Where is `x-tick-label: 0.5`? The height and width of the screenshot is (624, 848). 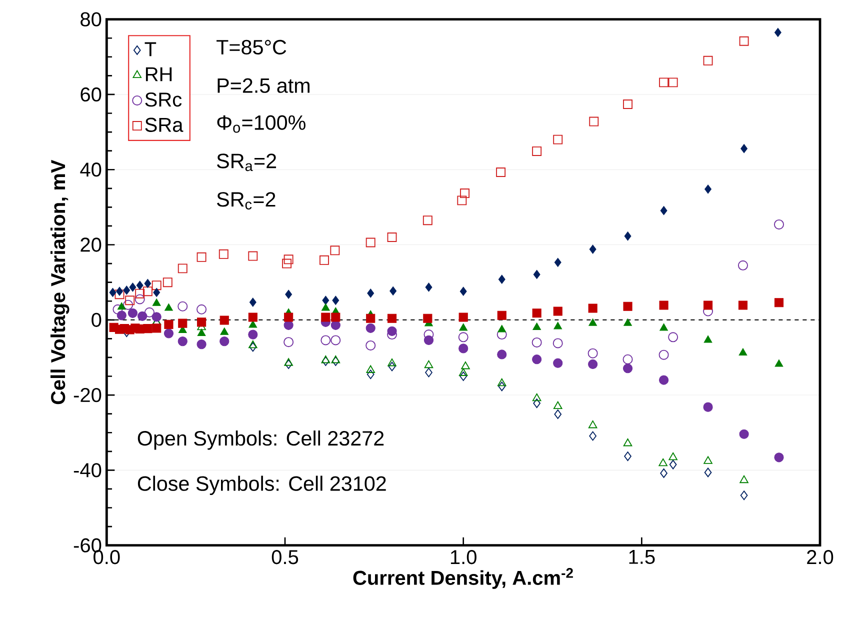 x-tick-label: 0.5 is located at coordinates (285, 557).